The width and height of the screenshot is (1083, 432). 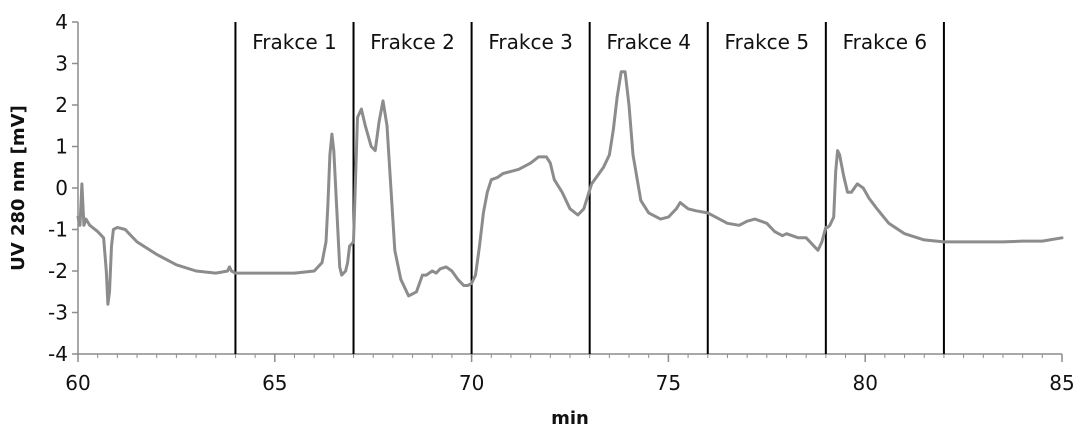 What do you see at coordinates (885, 42) in the screenshot?
I see `fraction-label: Frakce 6` at bounding box center [885, 42].